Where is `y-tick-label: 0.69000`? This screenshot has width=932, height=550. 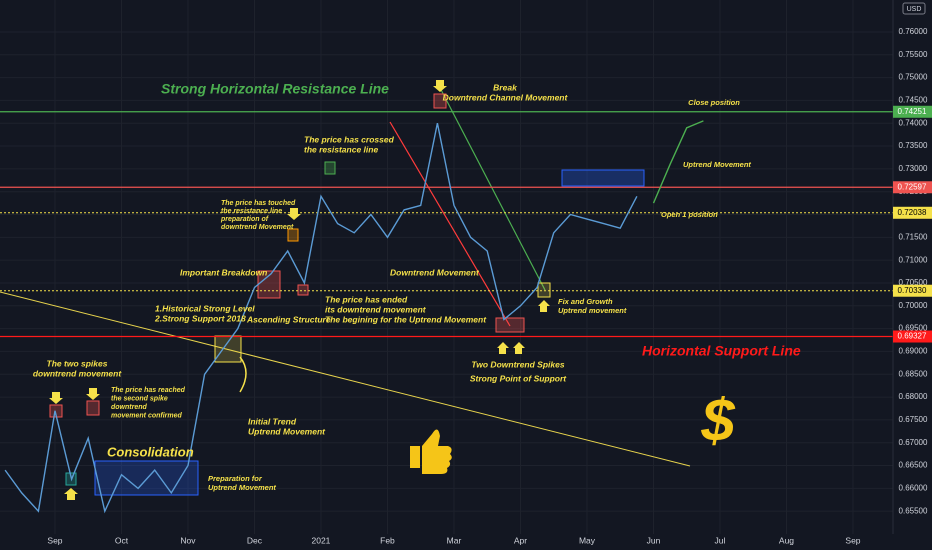 y-tick-label: 0.69000 is located at coordinates (913, 351).